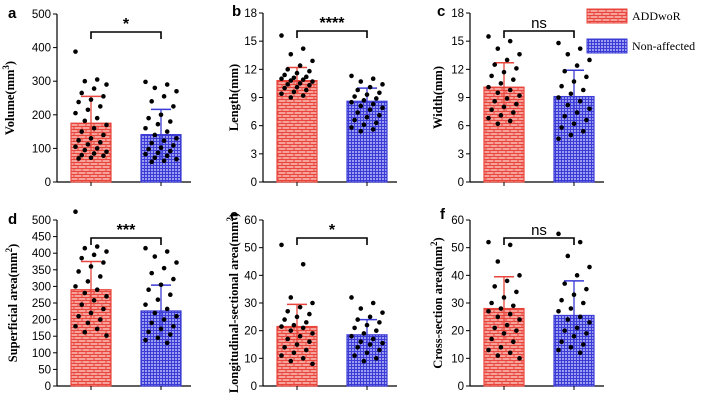 The image size is (708, 409). Describe the element at coordinates (41, 304) in the screenshot. I see `y-tick-label: 250` at that location.